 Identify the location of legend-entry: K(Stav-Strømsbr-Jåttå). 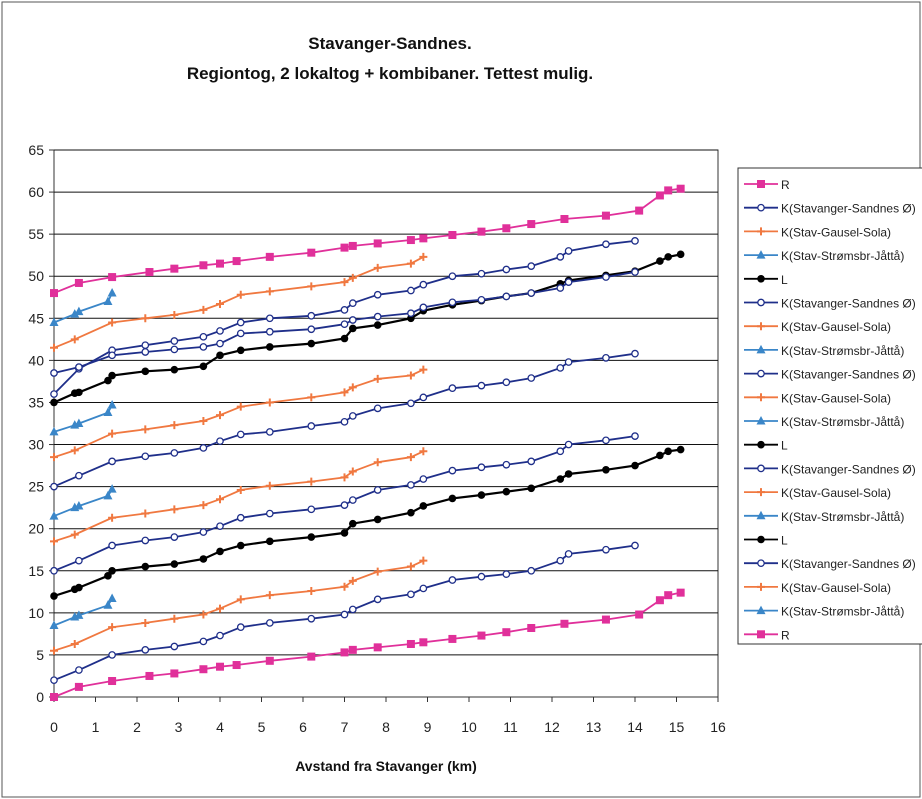
(824, 351).